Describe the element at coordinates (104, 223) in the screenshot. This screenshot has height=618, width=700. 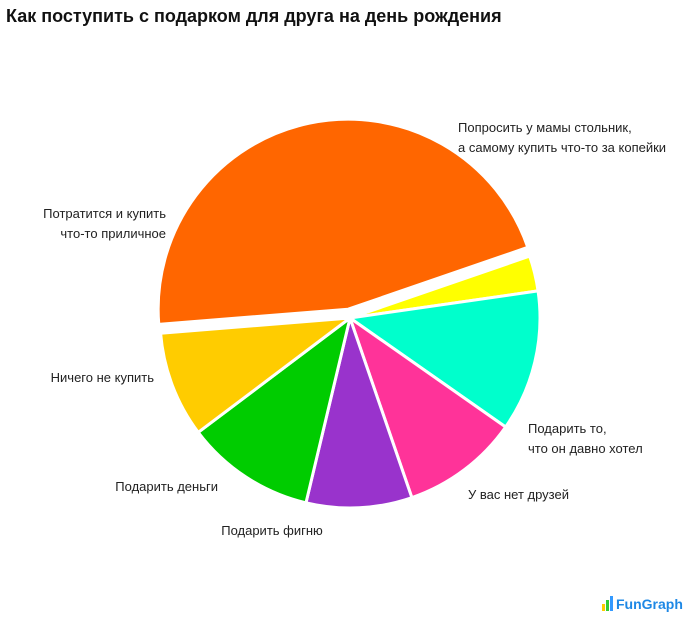
I see `slice-label: Потратится и купить что-то приличное` at that location.